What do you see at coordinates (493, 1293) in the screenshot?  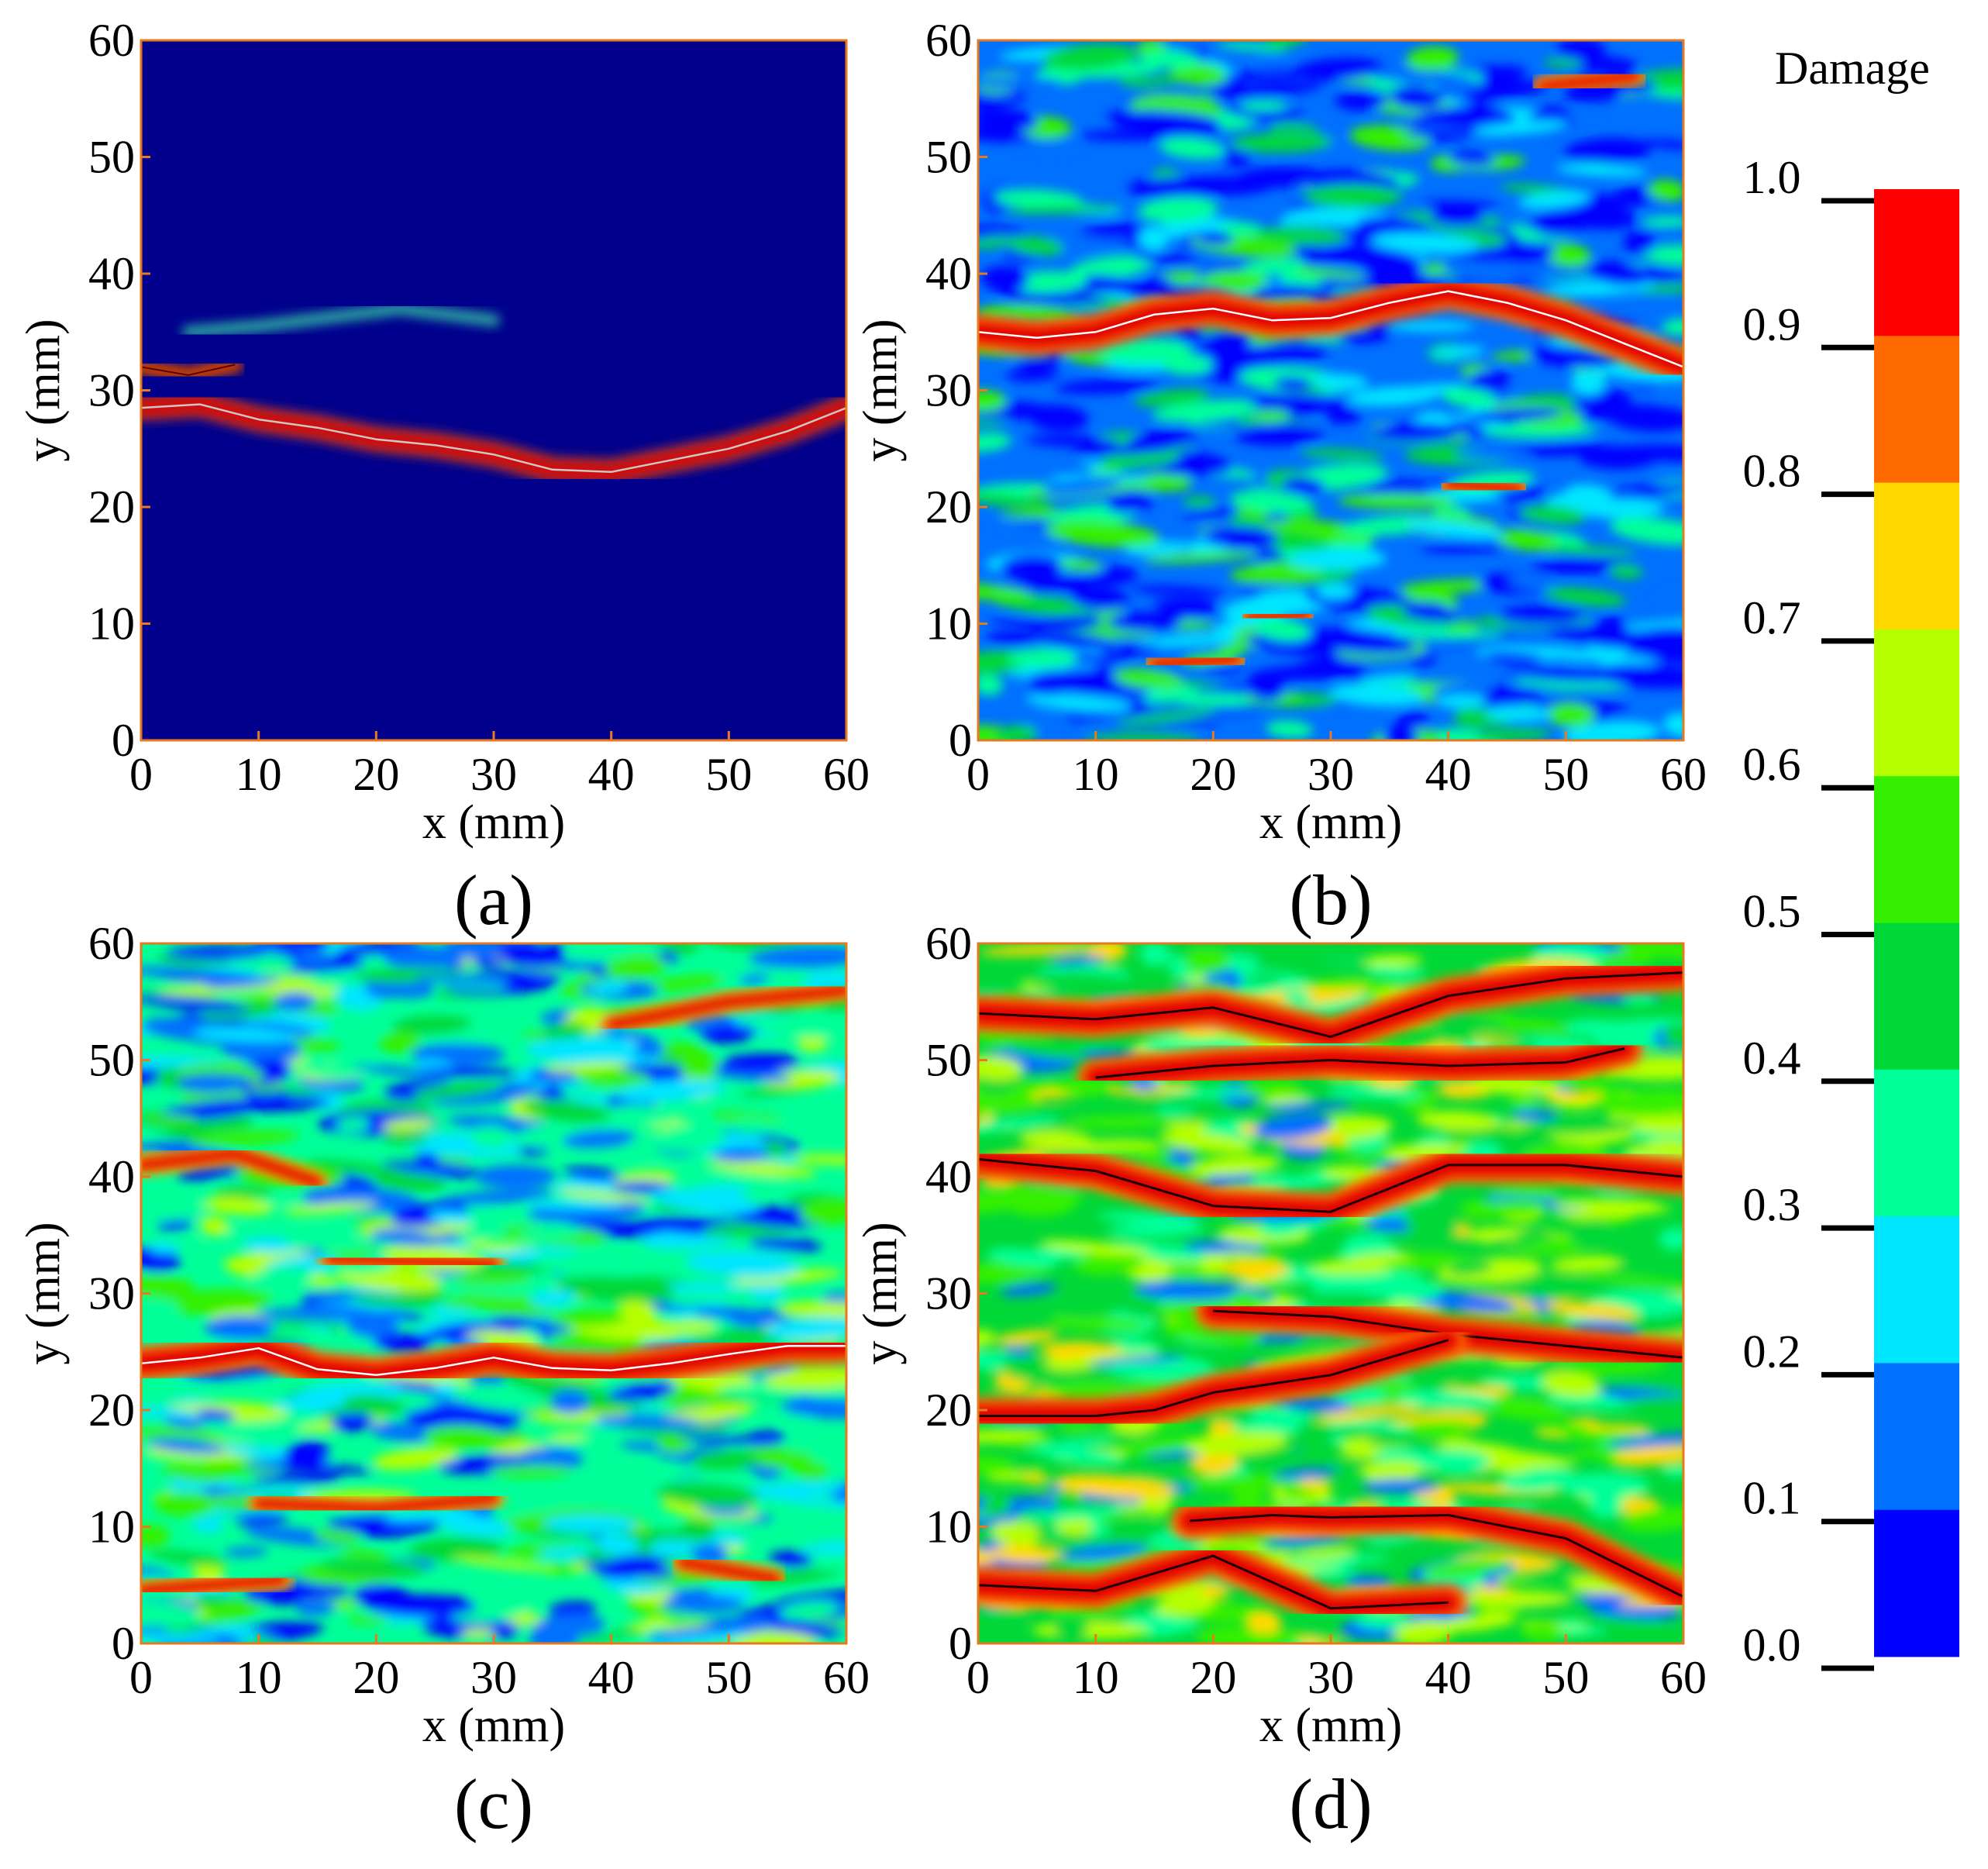 I see `damage-texture` at bounding box center [493, 1293].